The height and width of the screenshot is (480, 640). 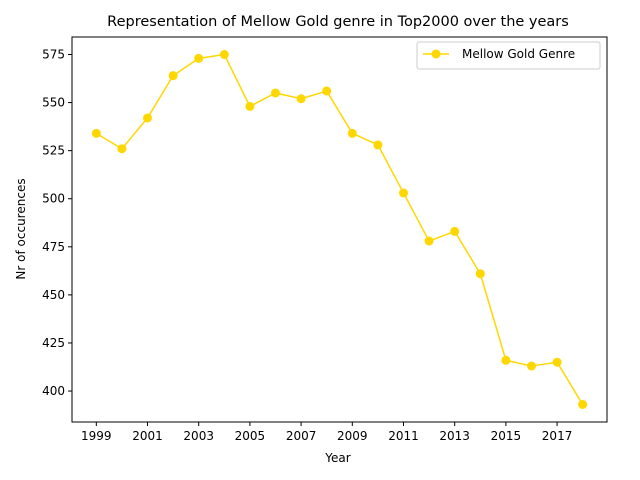 I want to click on x-tick-label: 2007, so click(x=301, y=436).